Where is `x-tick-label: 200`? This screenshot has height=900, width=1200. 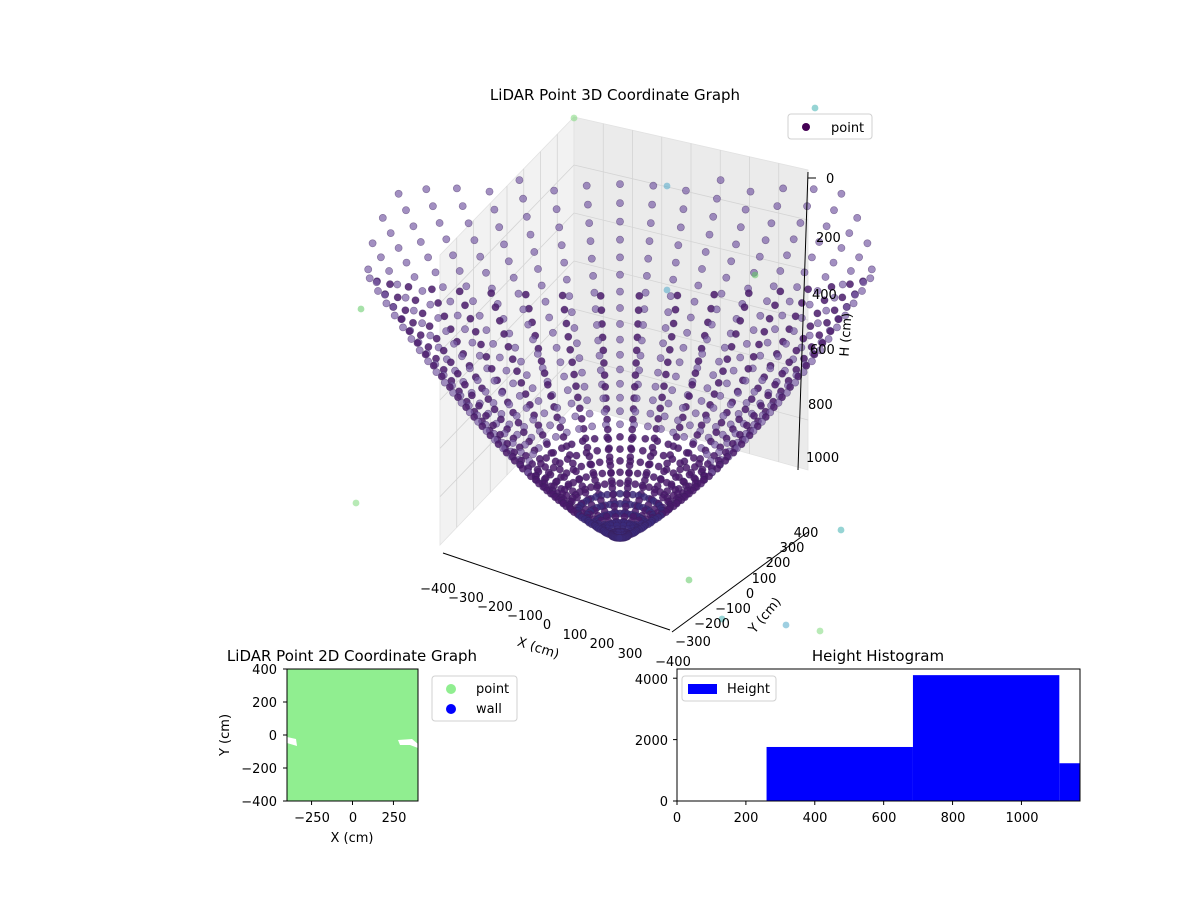 x-tick-label: 200 is located at coordinates (746, 818).